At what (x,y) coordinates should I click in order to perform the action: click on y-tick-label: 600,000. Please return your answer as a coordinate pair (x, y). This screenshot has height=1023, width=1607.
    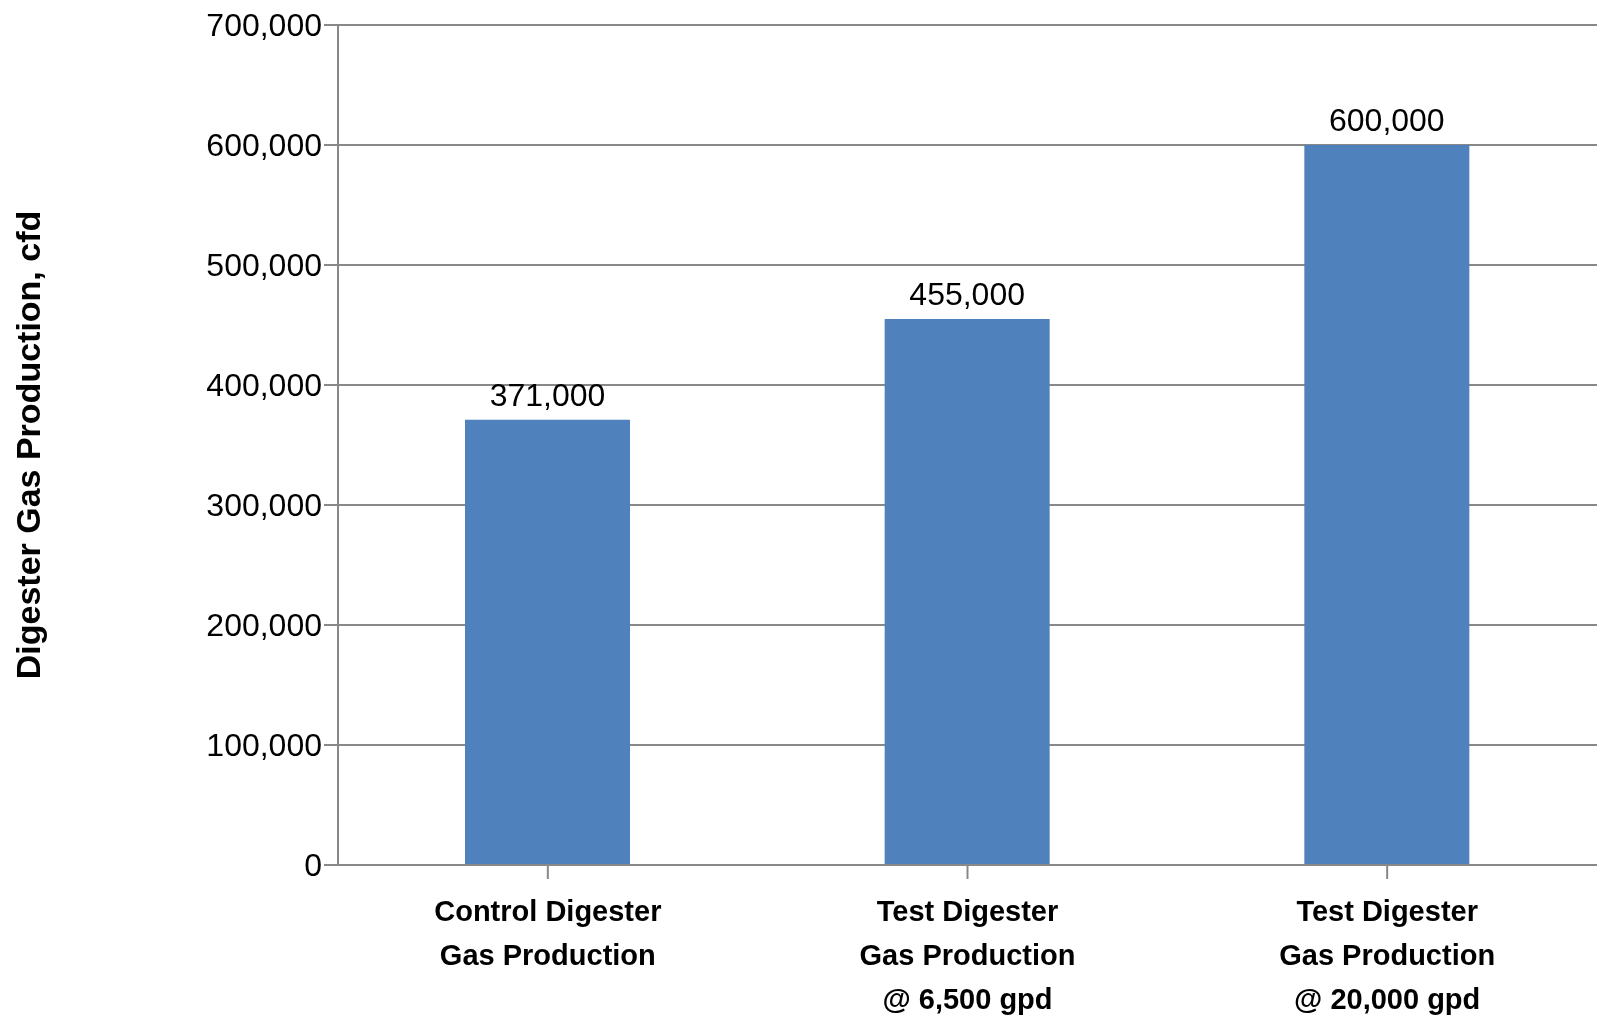
    Looking at the image, I should click on (264, 145).